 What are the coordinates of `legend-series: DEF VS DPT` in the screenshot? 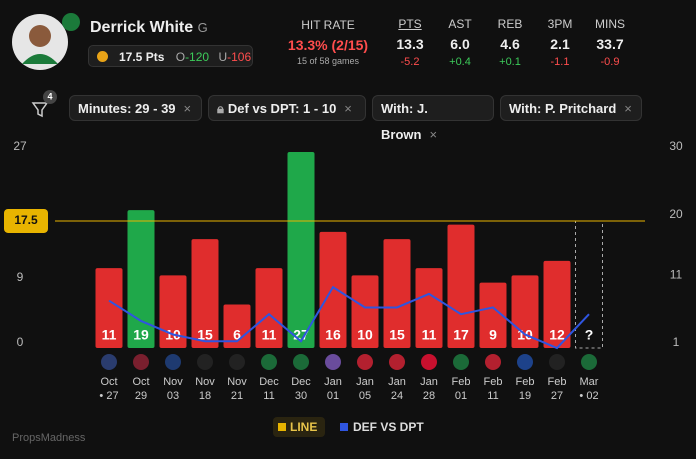 It's located at (381, 427).